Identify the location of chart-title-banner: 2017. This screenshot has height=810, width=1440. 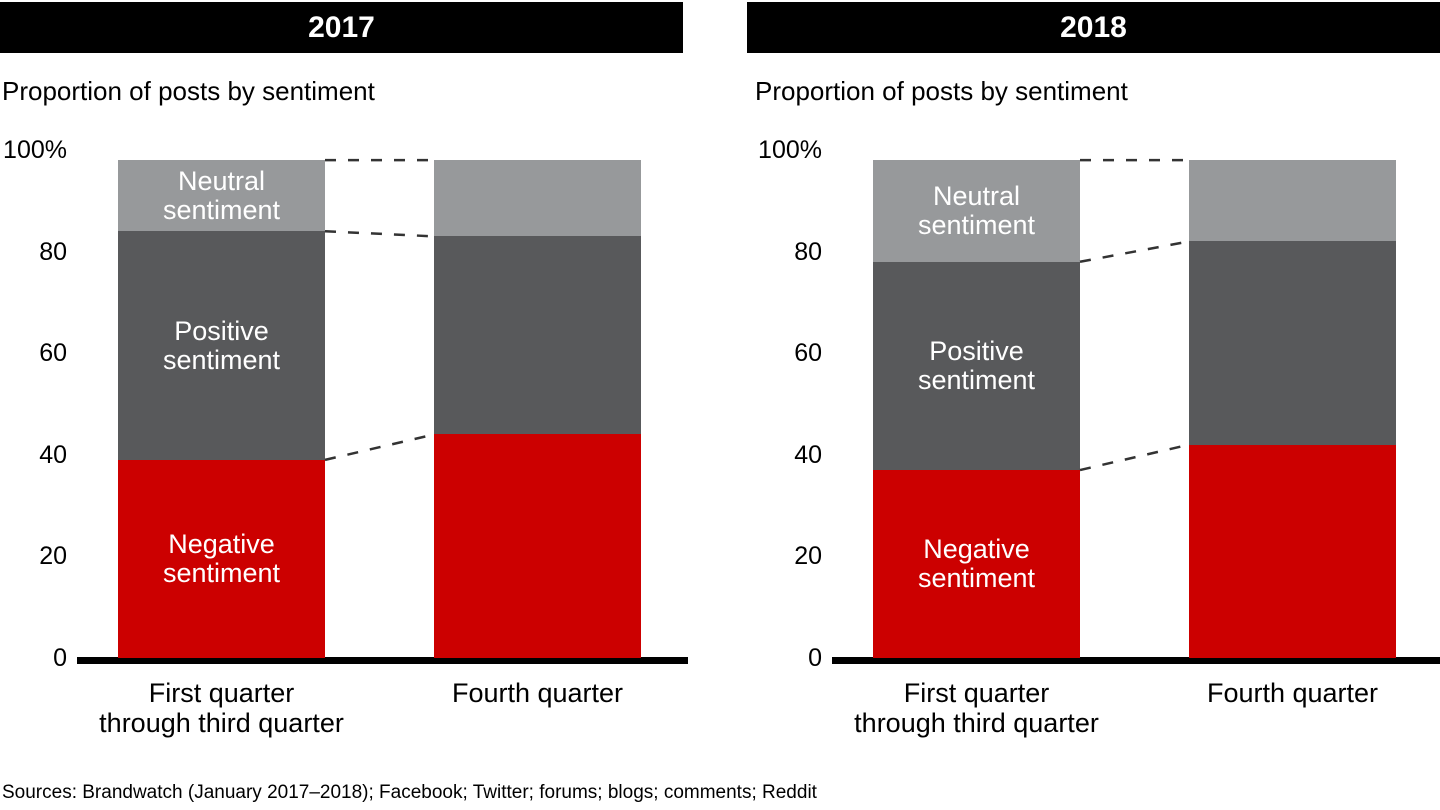
(341, 27).